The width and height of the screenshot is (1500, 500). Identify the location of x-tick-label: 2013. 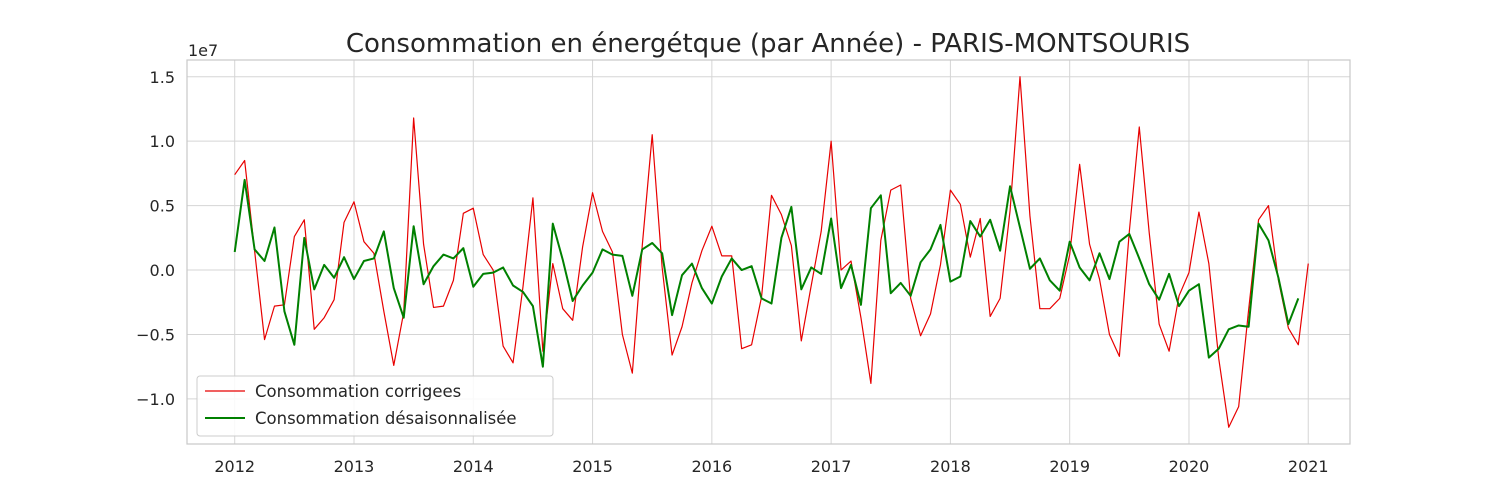
(354, 466).